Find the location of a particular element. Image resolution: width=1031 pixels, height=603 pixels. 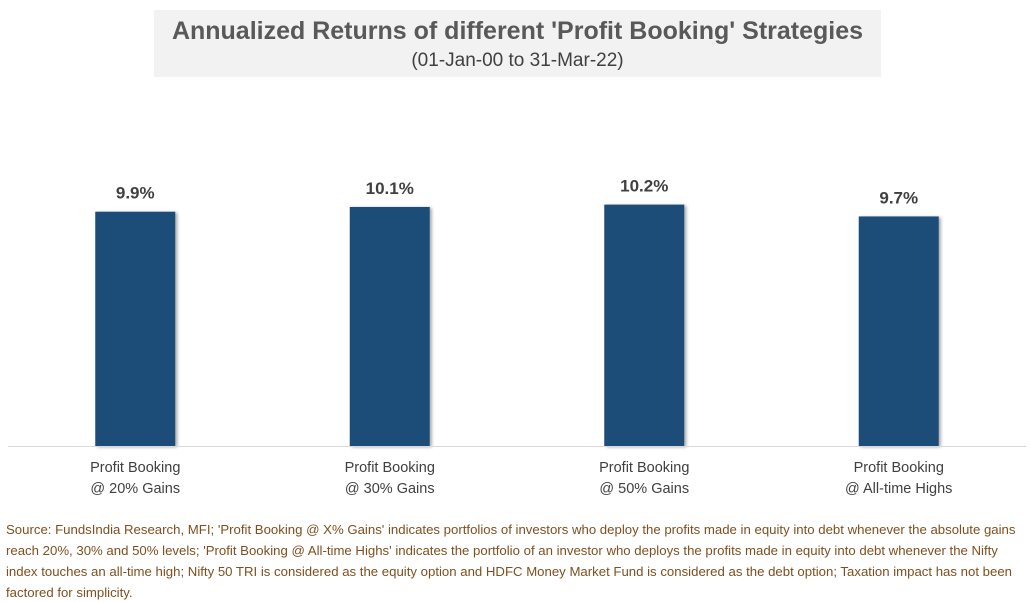

x-tick-label: @ 30% Gains is located at coordinates (390, 489).